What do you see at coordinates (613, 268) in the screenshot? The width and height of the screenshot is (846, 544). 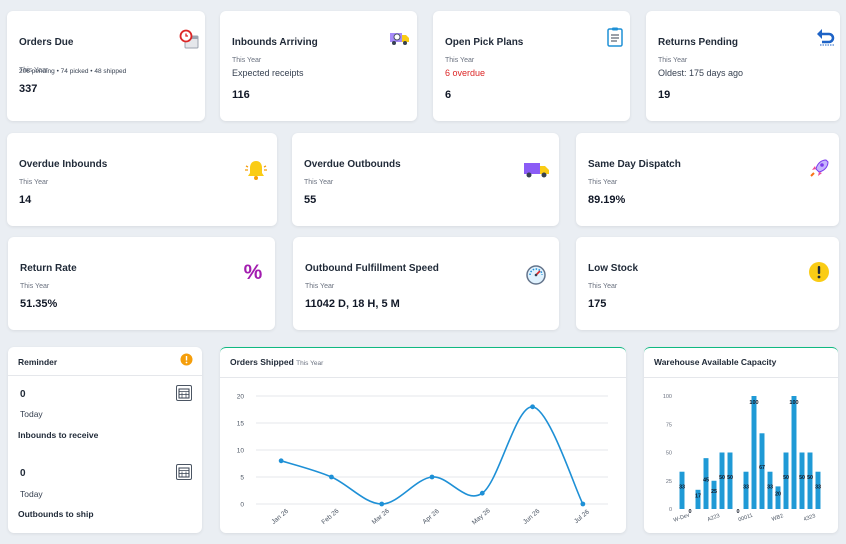 I see `kpi-title: Low Stock` at bounding box center [613, 268].